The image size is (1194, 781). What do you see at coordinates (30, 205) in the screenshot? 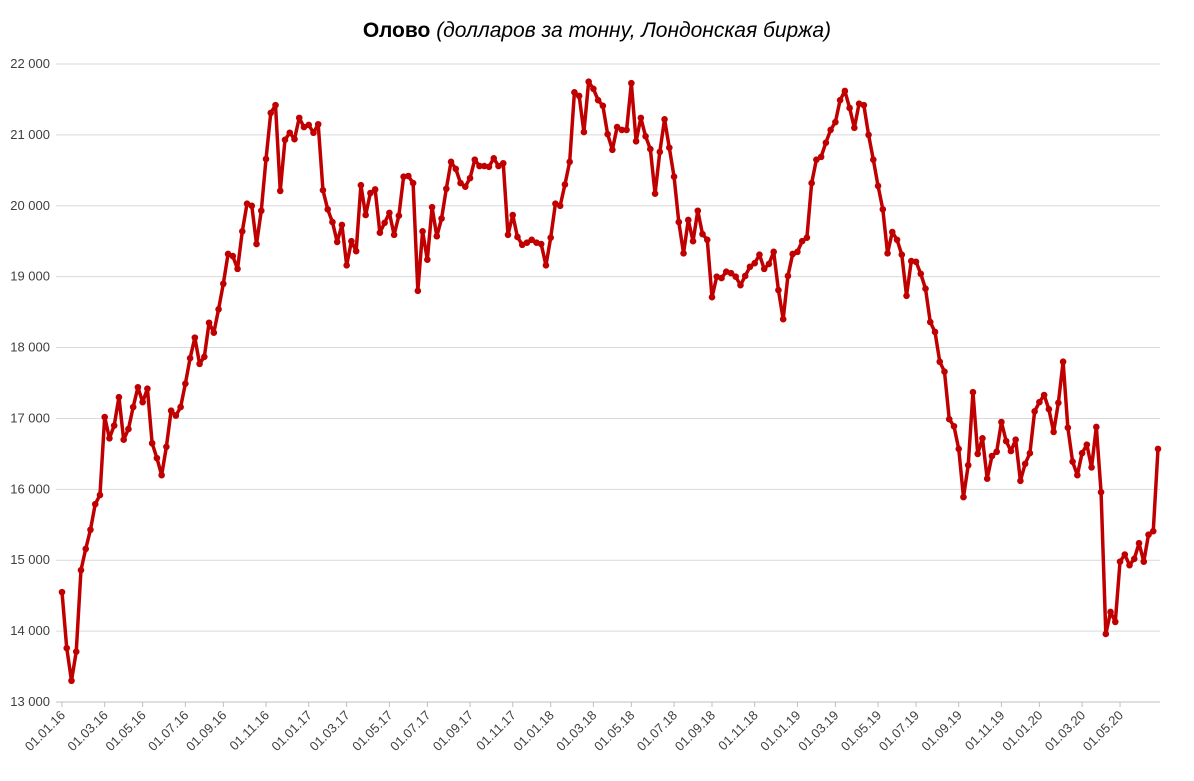
I see `y-tick-label: 20 000` at bounding box center [30, 205].